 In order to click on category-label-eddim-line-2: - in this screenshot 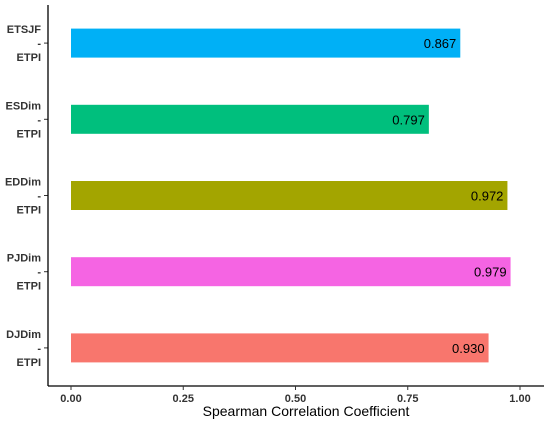, I will do `click(39, 197)`.